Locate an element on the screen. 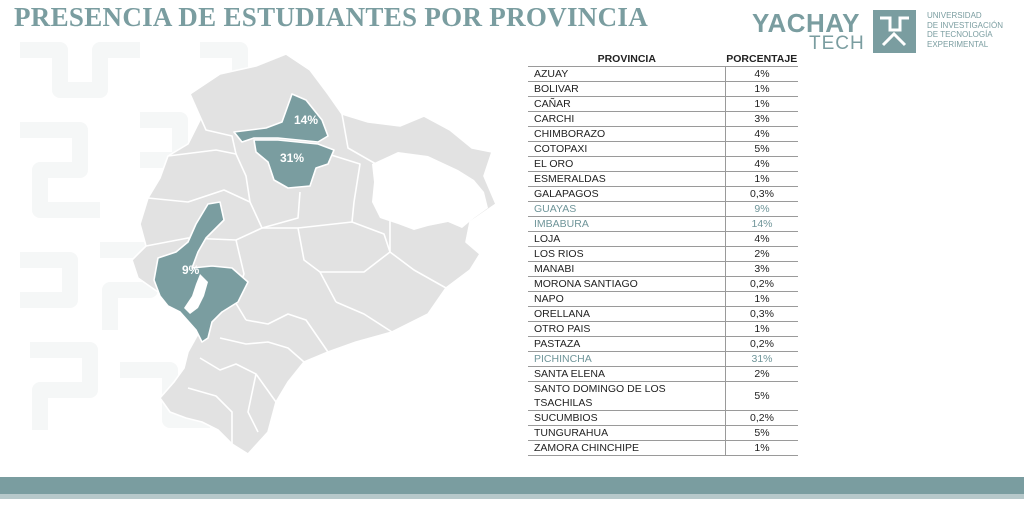 The image size is (1024, 513). table-row: GALAPAGOS 0,3% is located at coordinates (663, 194).